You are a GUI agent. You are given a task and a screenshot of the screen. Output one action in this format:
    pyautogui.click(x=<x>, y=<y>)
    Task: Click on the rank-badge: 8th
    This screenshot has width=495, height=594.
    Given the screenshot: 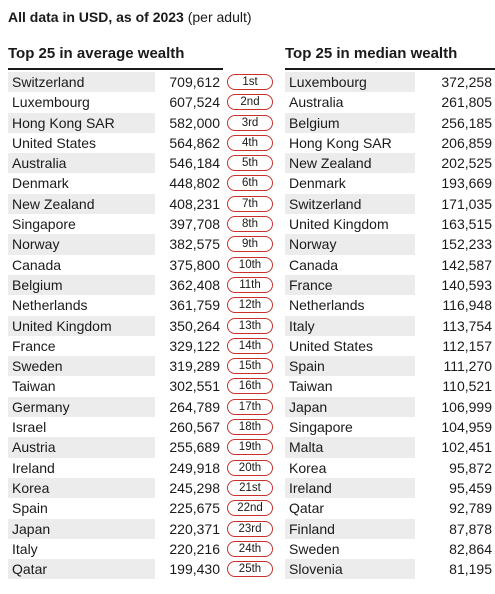 What is the action you would take?
    pyautogui.click(x=250, y=224)
    